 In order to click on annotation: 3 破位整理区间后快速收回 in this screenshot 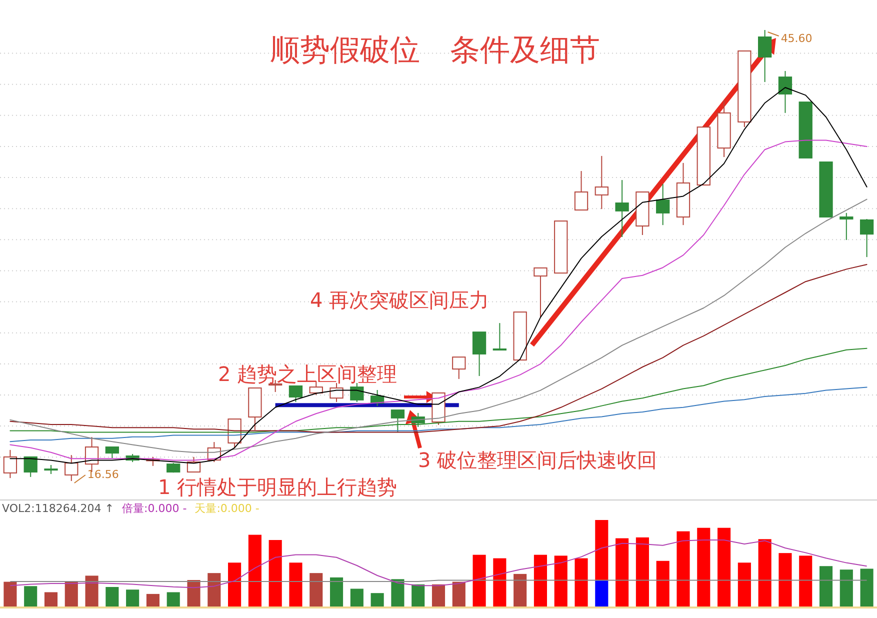, I will do `click(538, 460)`.